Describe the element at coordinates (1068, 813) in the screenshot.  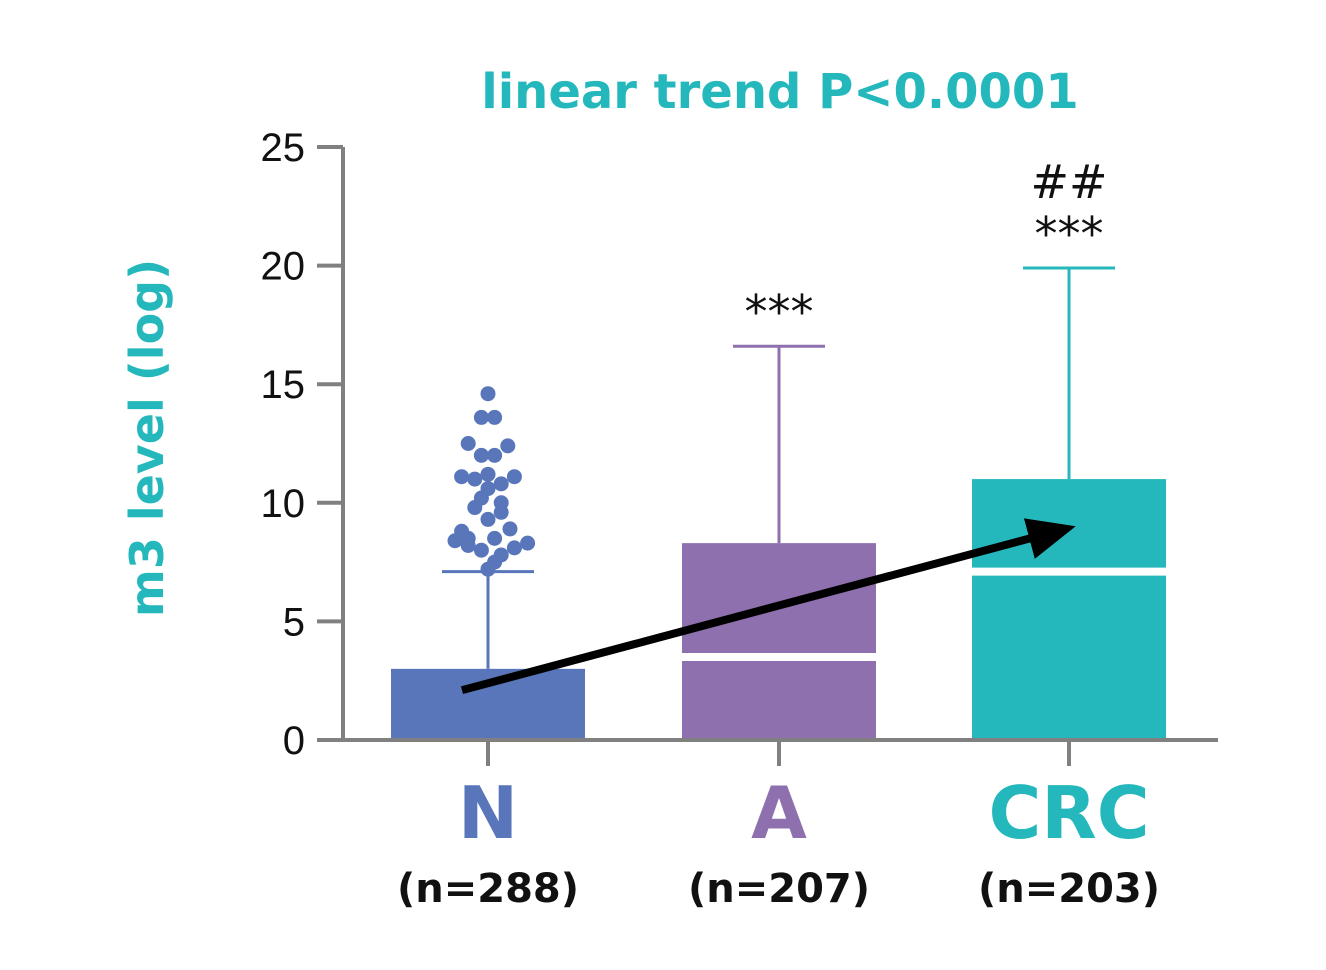
I see `category-label-CRC: CRC` at that location.